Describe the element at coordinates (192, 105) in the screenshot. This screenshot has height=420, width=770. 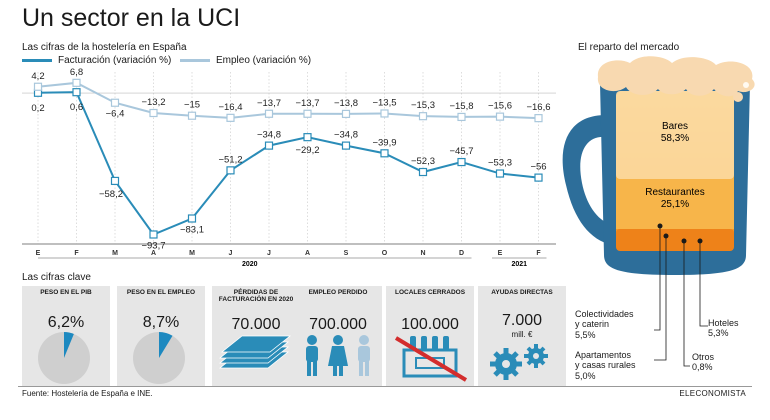
I see `data-label-empleo: −15` at that location.